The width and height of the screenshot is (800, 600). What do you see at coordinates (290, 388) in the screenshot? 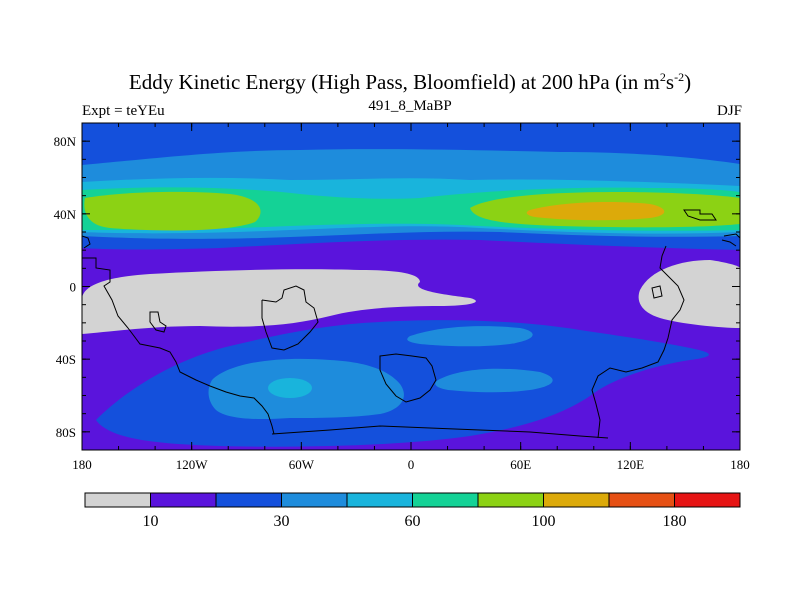
I see `contour-south-cyan` at bounding box center [290, 388].